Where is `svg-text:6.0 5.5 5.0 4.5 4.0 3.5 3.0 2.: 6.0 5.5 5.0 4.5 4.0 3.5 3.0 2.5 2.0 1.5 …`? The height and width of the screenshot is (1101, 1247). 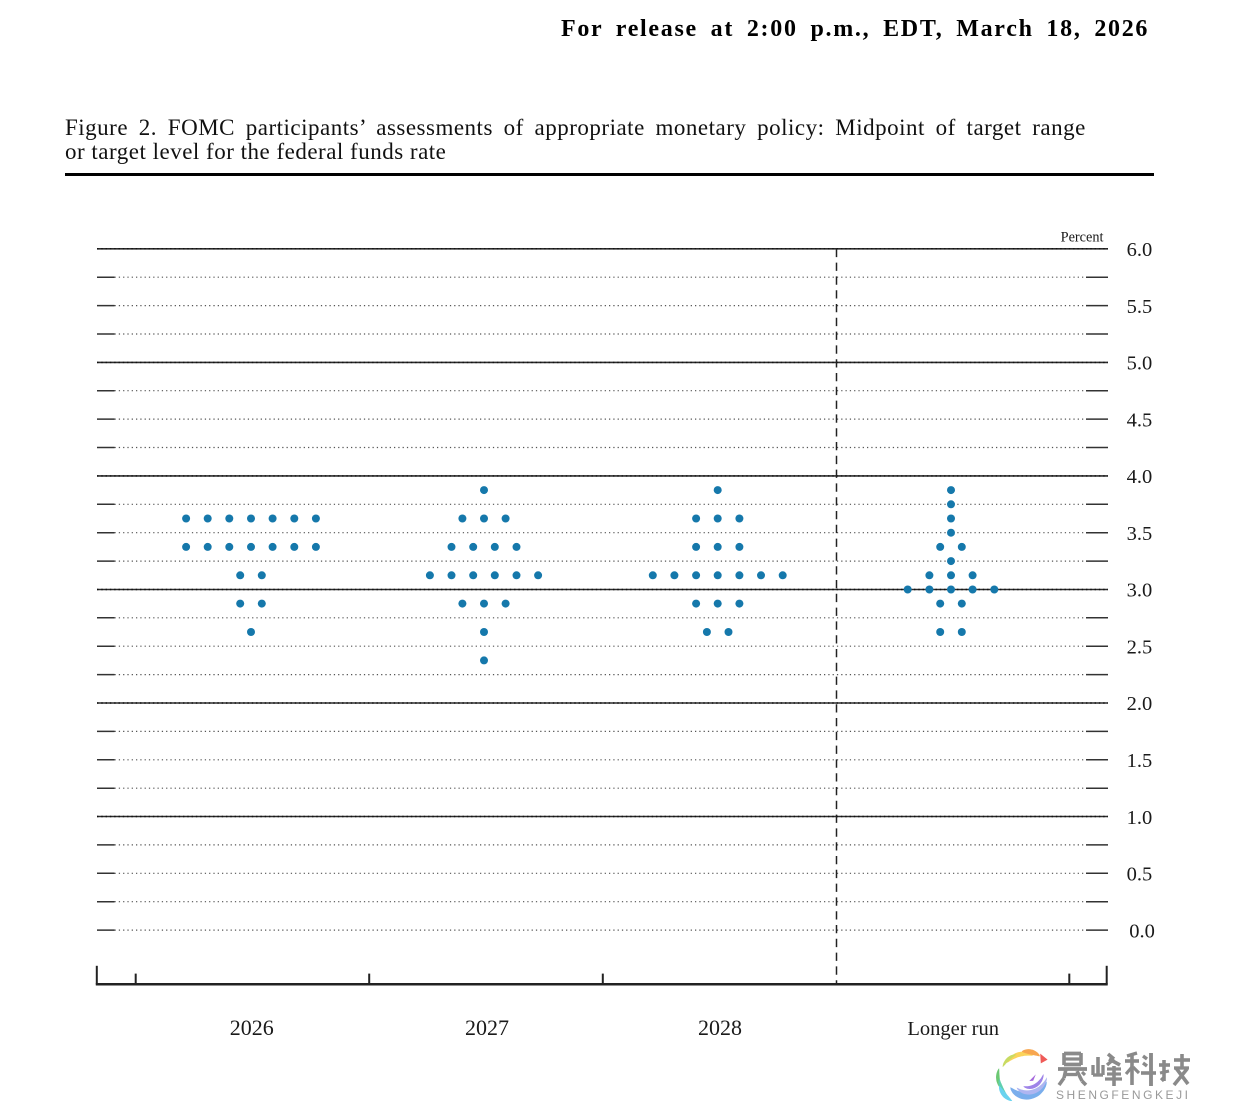 svg-text:6.0 5.5 5.0 4.5 4.0 3.5 3.0 2.: 6.0 5.5 5.0 4.5 4.0 3.5 3.0 2.5 2.0 1.5 … is located at coordinates (1142, 590).